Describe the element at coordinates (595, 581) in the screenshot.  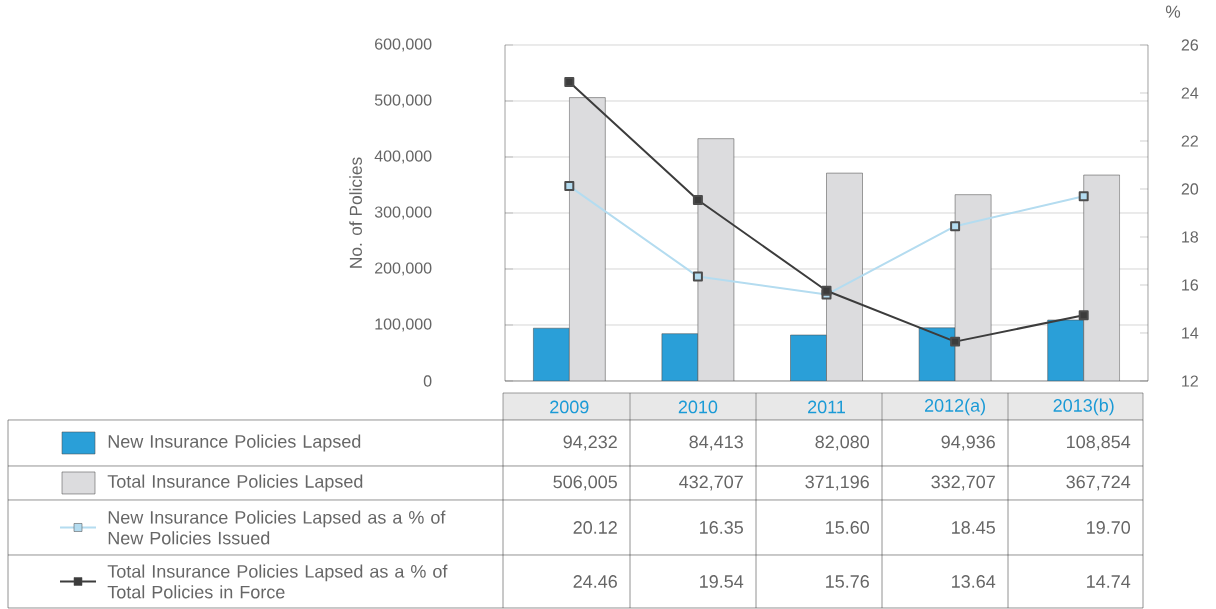
I see `data-label: 24.46` at that location.